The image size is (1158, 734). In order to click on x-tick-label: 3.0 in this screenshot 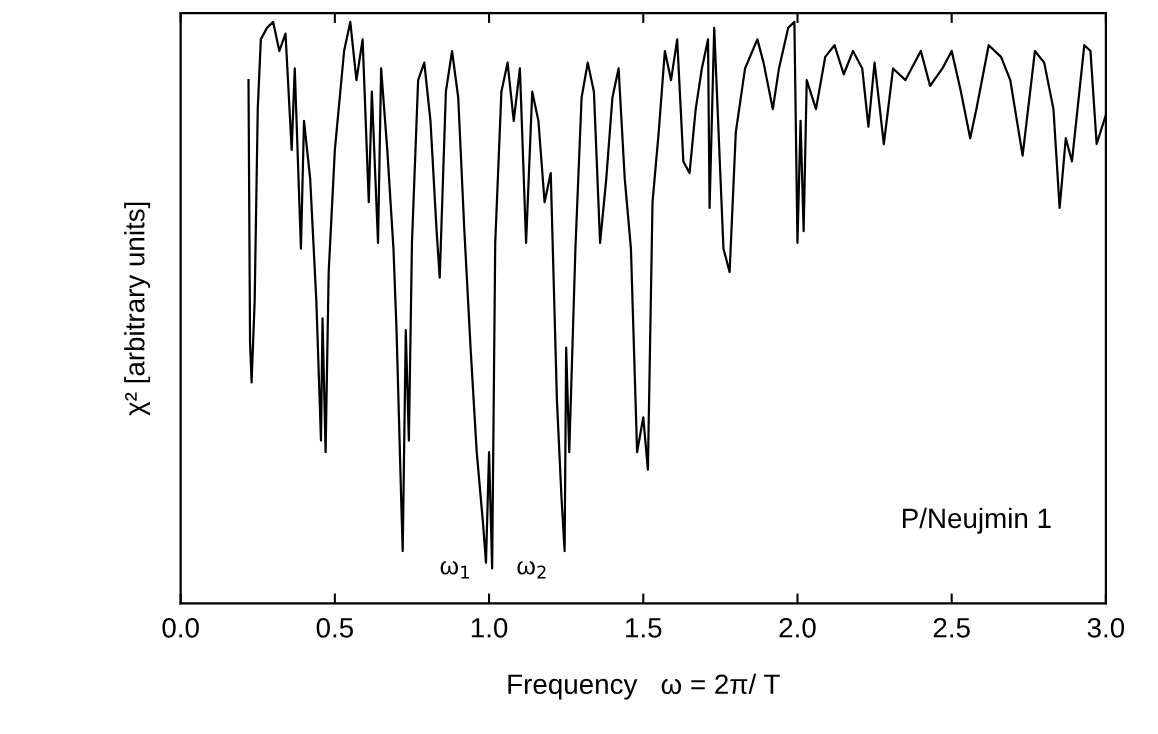, I will do `click(1106, 627)`.